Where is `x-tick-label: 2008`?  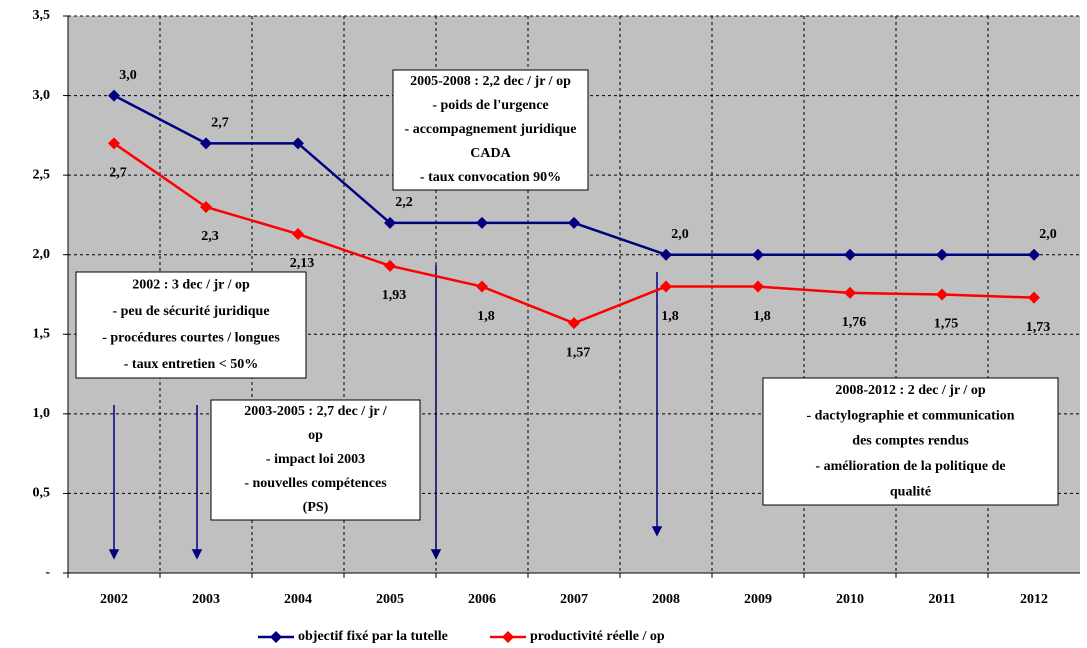
x-tick-label: 2008 is located at coordinates (666, 599).